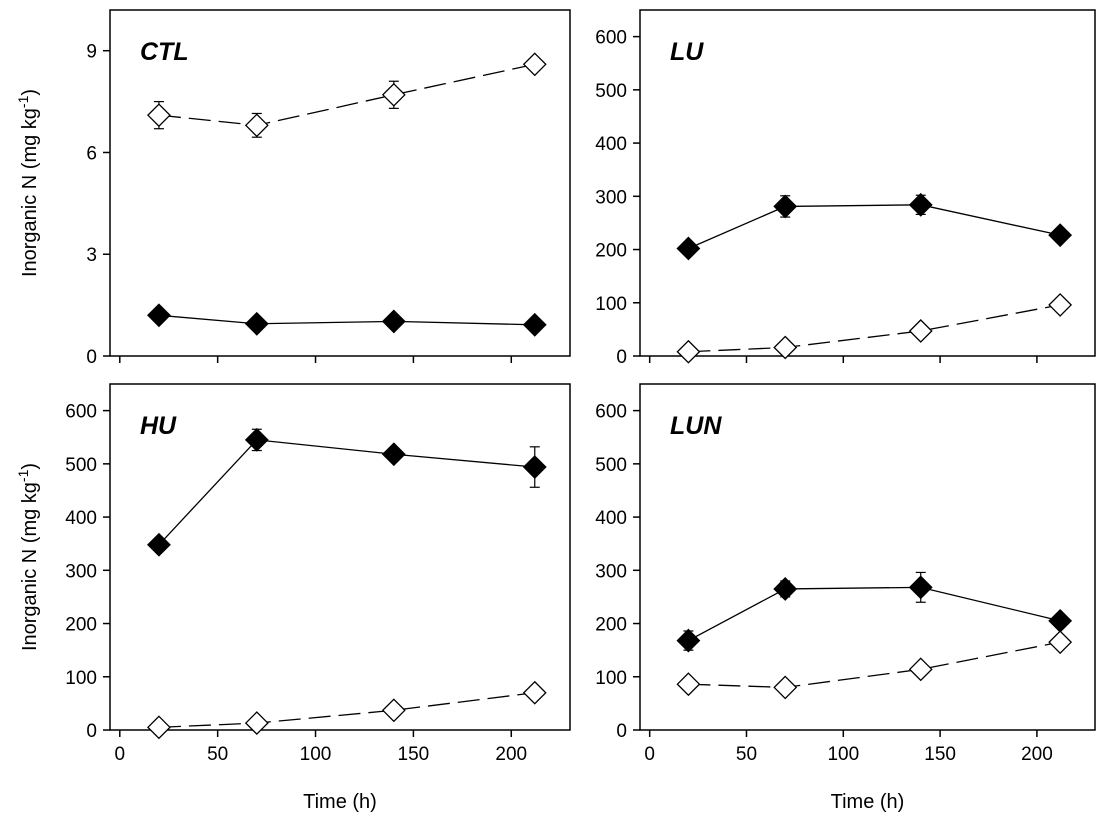 Image resolution: width=1097 pixels, height=816 pixels. Describe the element at coordinates (158, 426) in the screenshot. I see `panel-label: HU` at that location.